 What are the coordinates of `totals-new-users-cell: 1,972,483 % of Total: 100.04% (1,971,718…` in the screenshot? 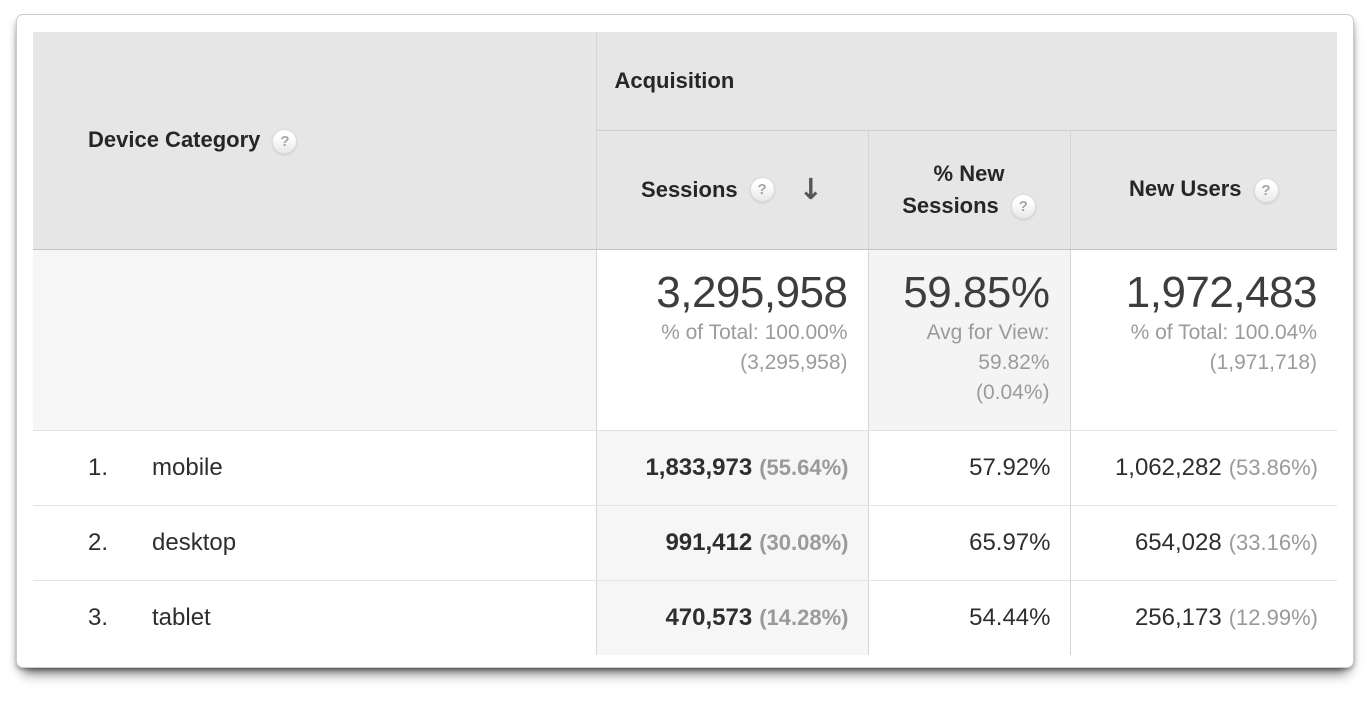 It's located at (1203, 340).